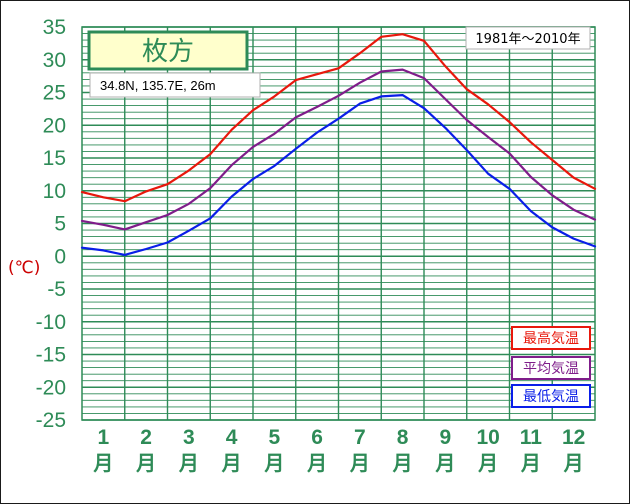 This screenshot has width=630, height=504. I want to click on x-tick-label: 5, so click(275, 437).